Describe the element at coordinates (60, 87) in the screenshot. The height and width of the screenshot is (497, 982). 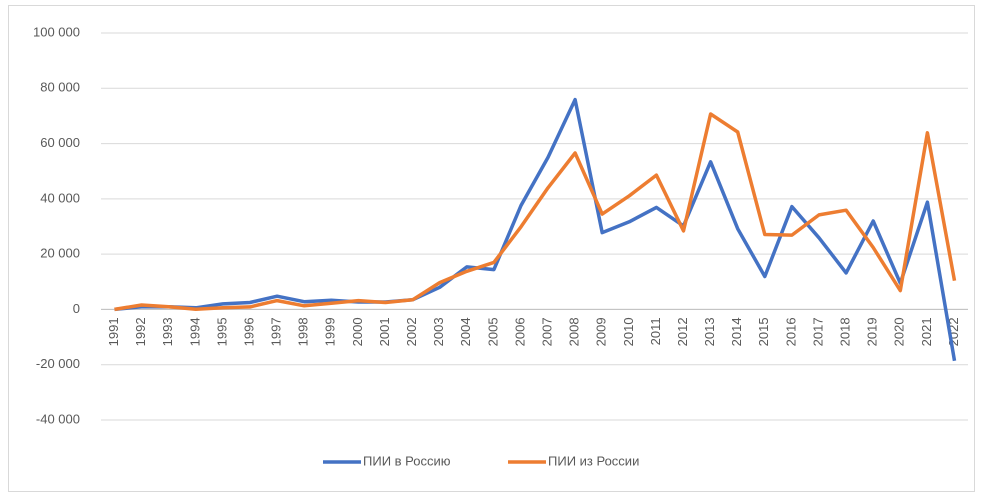
I see `y-tick-label: 80 000` at that location.